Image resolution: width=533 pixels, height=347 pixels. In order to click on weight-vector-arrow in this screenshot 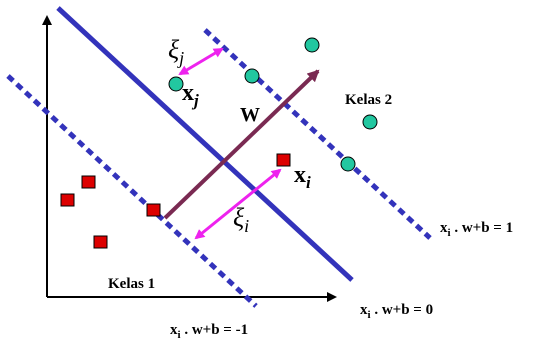, I will do `click(241, 144)`.